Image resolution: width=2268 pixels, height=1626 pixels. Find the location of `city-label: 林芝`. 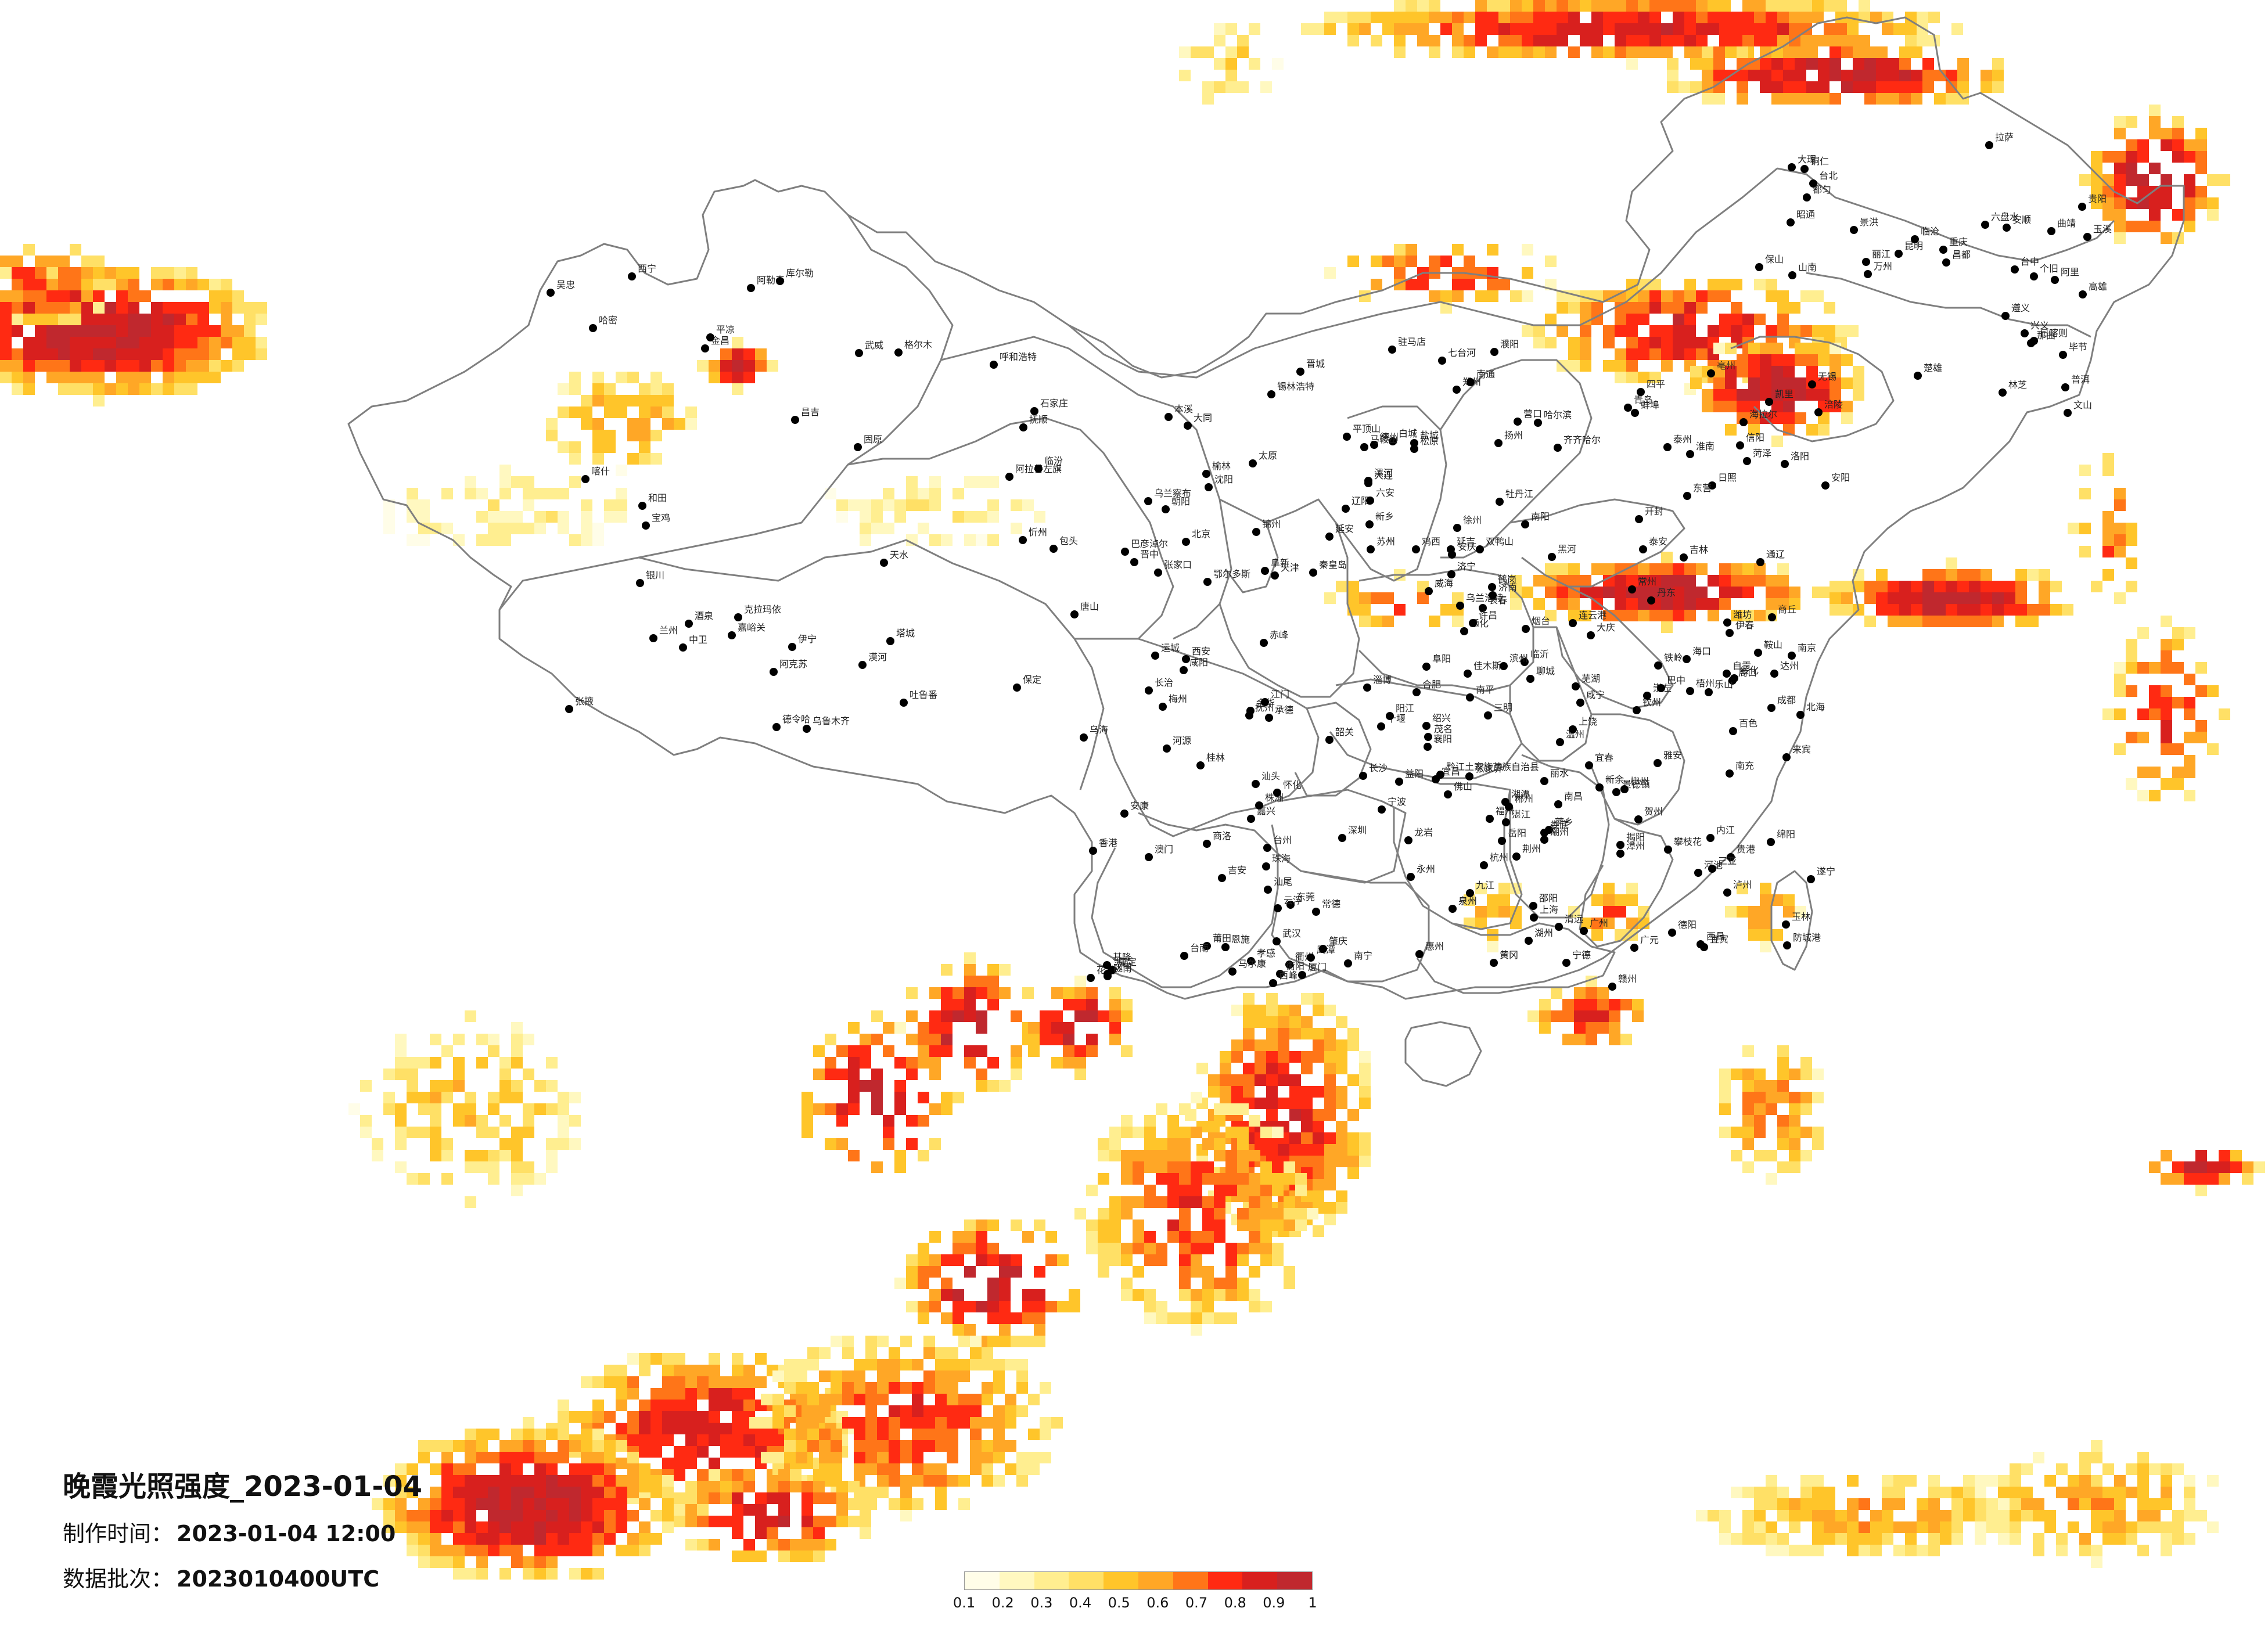

city-label: 林芝 is located at coordinates (2017, 384).